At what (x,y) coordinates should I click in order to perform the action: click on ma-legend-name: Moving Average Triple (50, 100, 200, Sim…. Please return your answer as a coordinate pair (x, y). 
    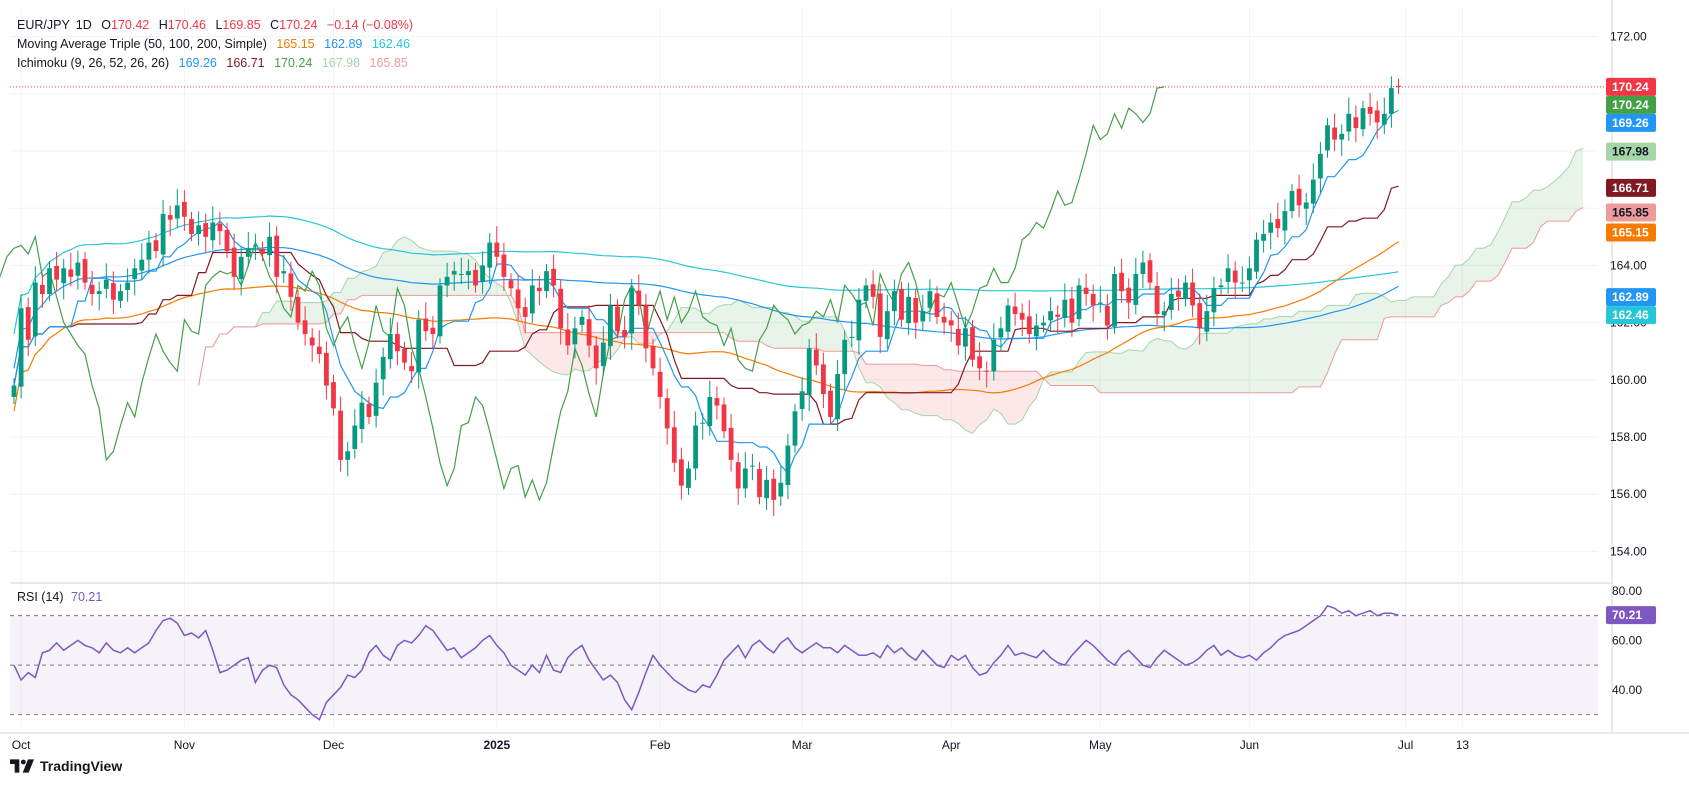
    Looking at the image, I should click on (142, 44).